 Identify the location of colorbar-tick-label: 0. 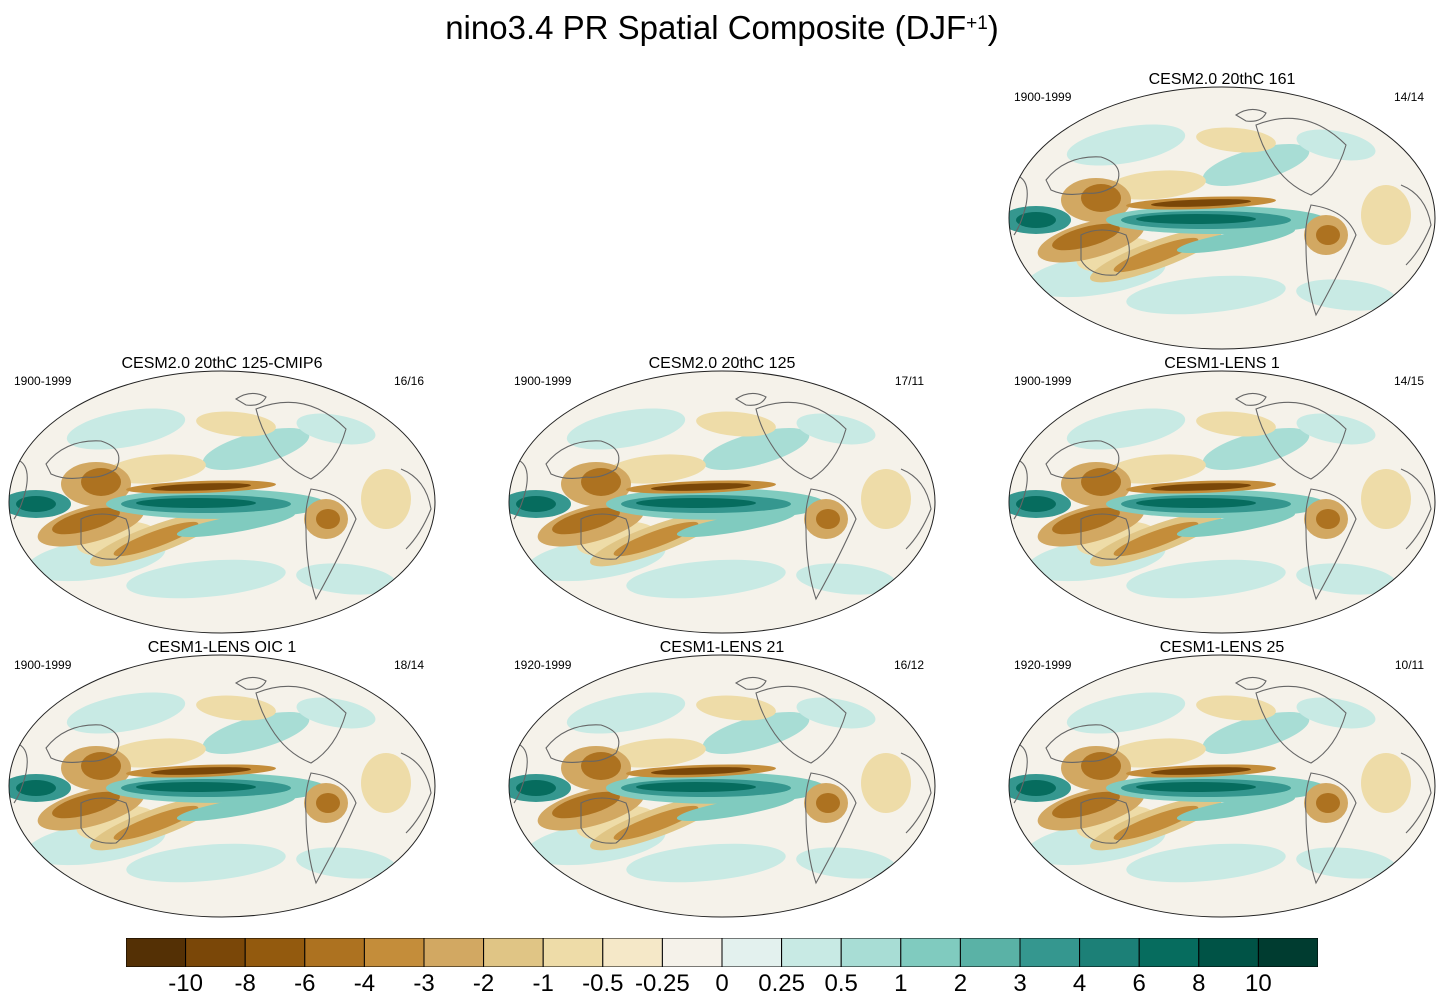
(722, 983).